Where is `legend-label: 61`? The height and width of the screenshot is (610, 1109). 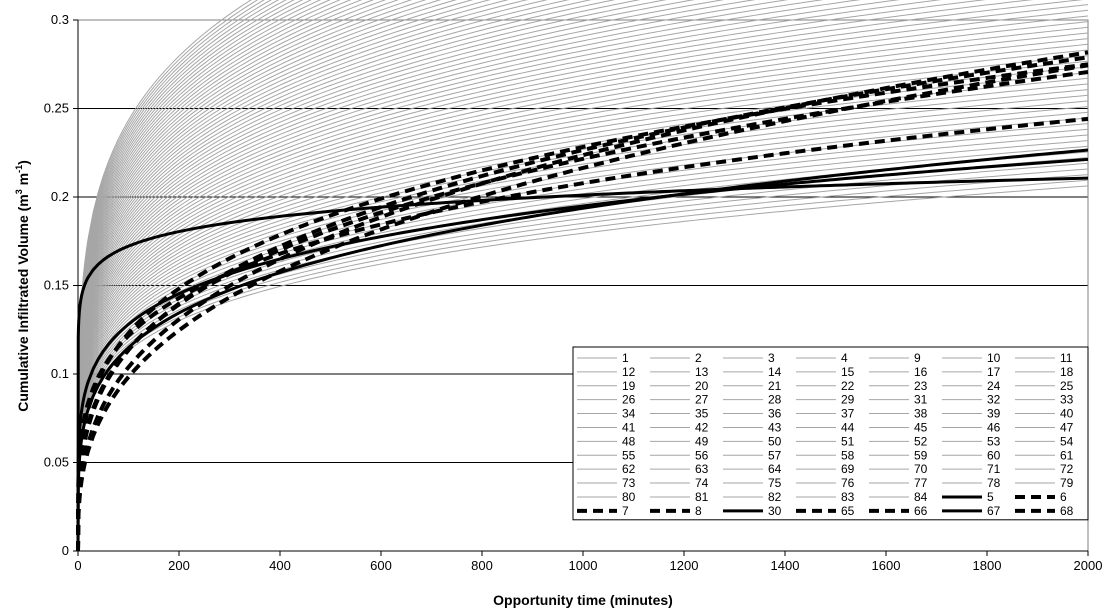 legend-label: 61 is located at coordinates (1067, 455).